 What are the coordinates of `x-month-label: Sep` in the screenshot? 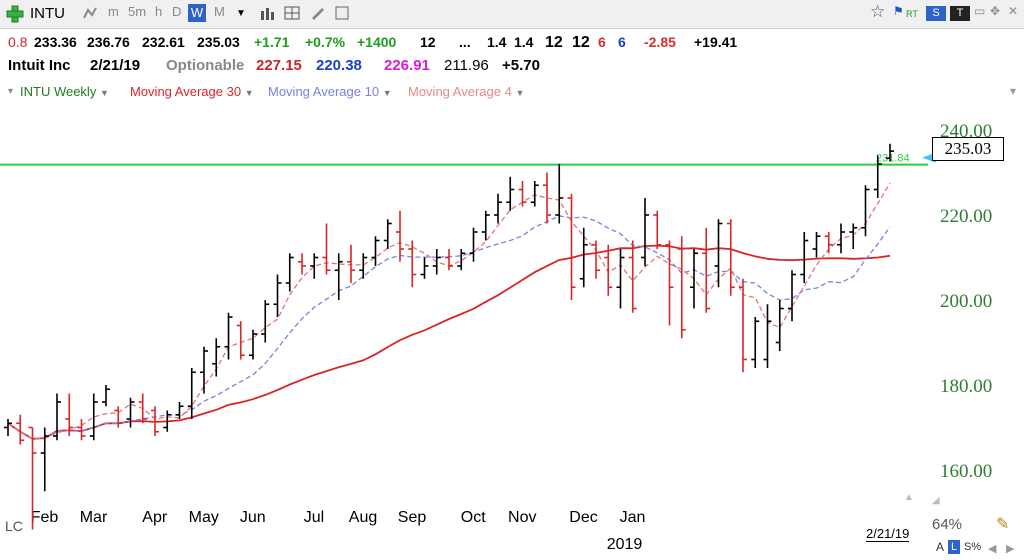 It's located at (412, 517).